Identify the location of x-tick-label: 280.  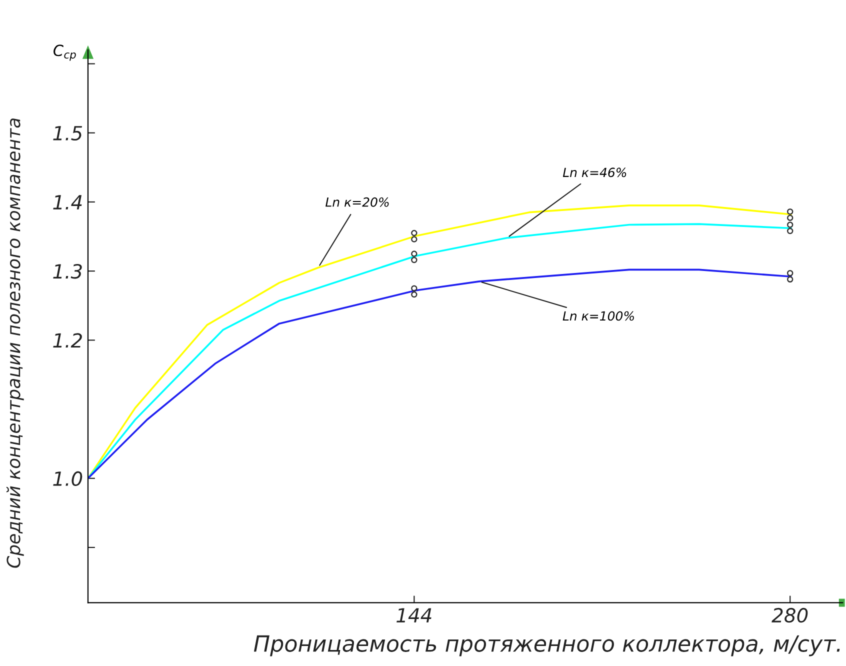
(790, 615).